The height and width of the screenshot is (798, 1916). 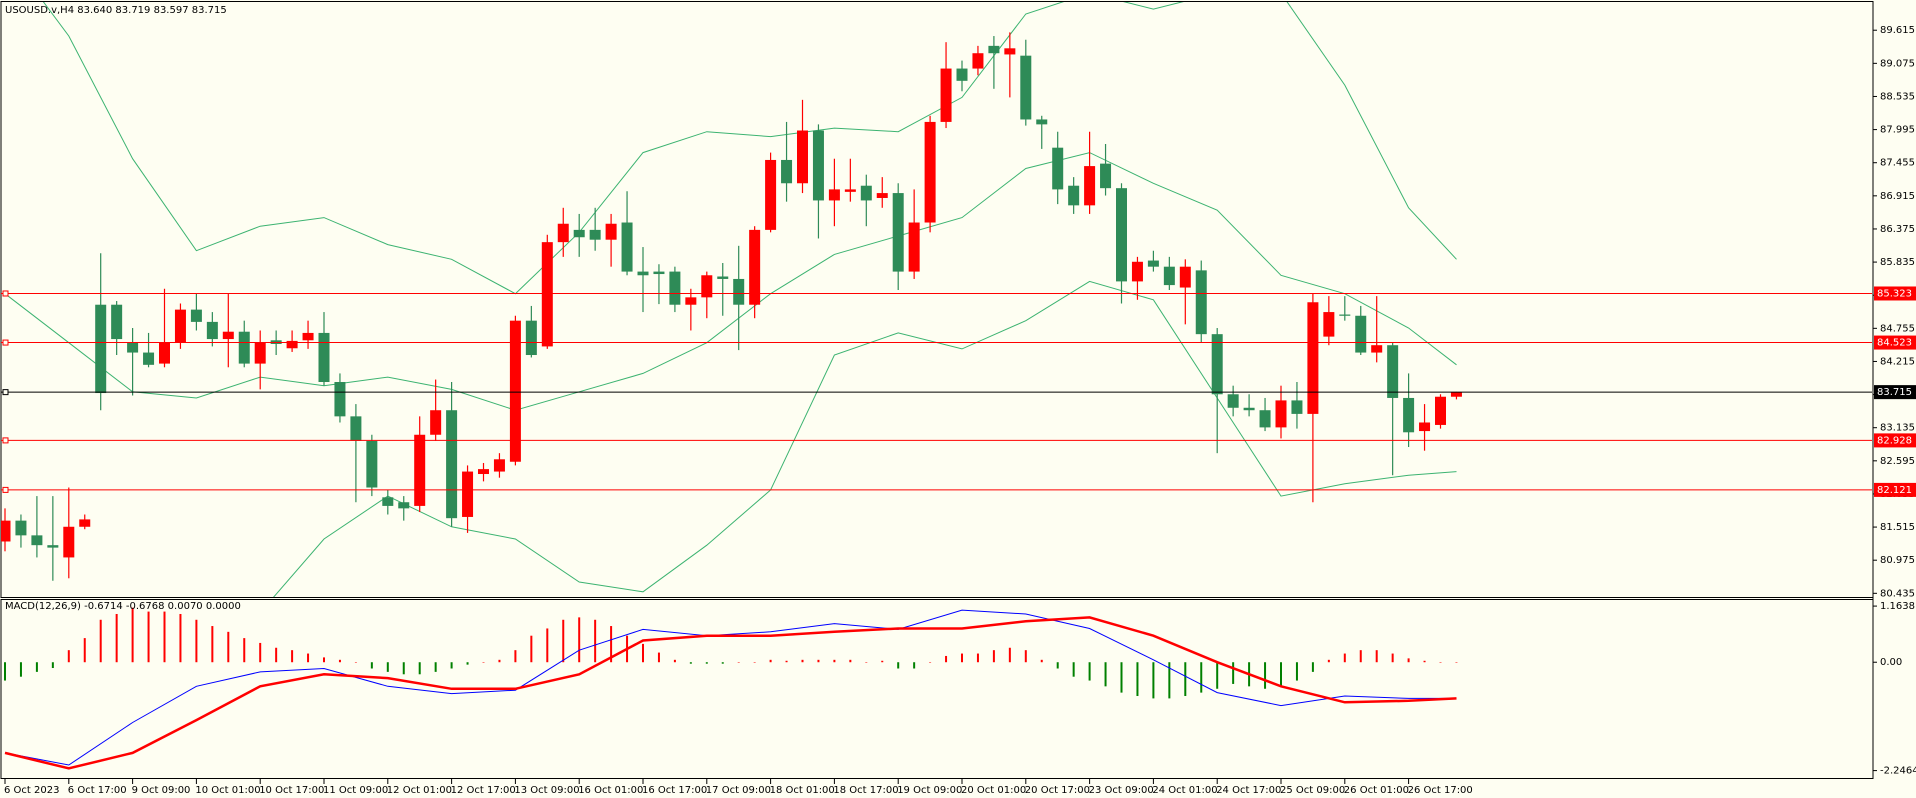 What do you see at coordinates (738, 790) in the screenshot?
I see `x-tick-label: 17 Oct 09:00` at bounding box center [738, 790].